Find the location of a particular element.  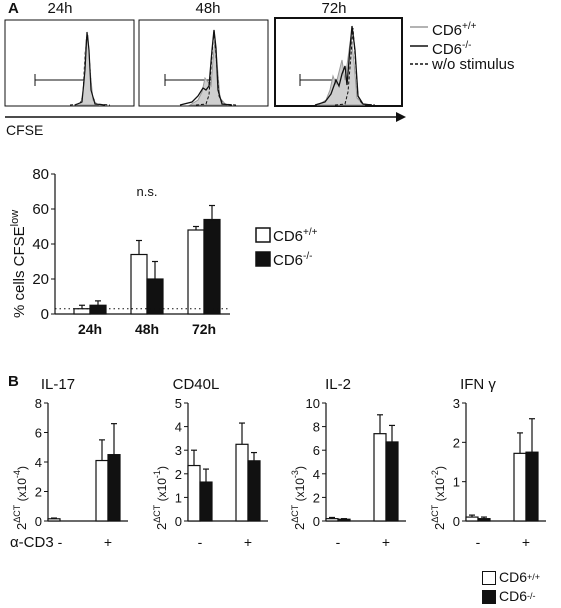

histogram-panels is located at coordinates (216, 69).